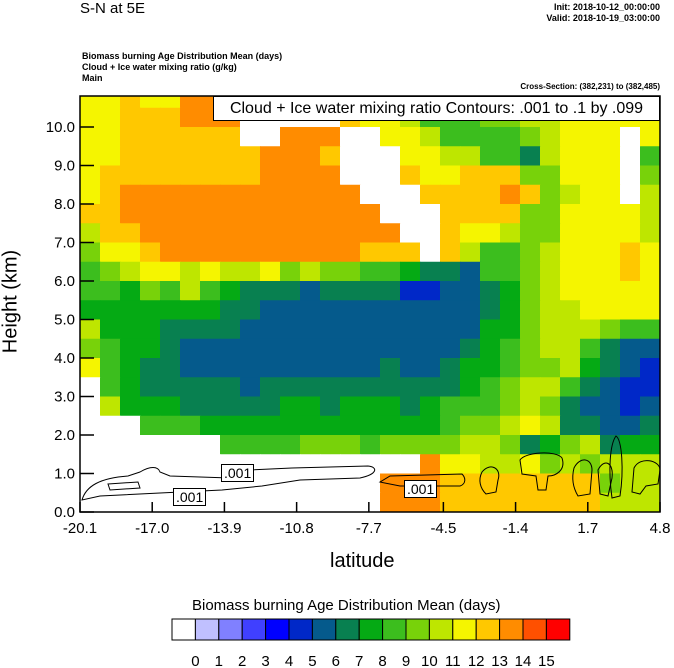 The height and width of the screenshot is (668, 674). I want to click on colorbar-label: 14, so click(523, 660).